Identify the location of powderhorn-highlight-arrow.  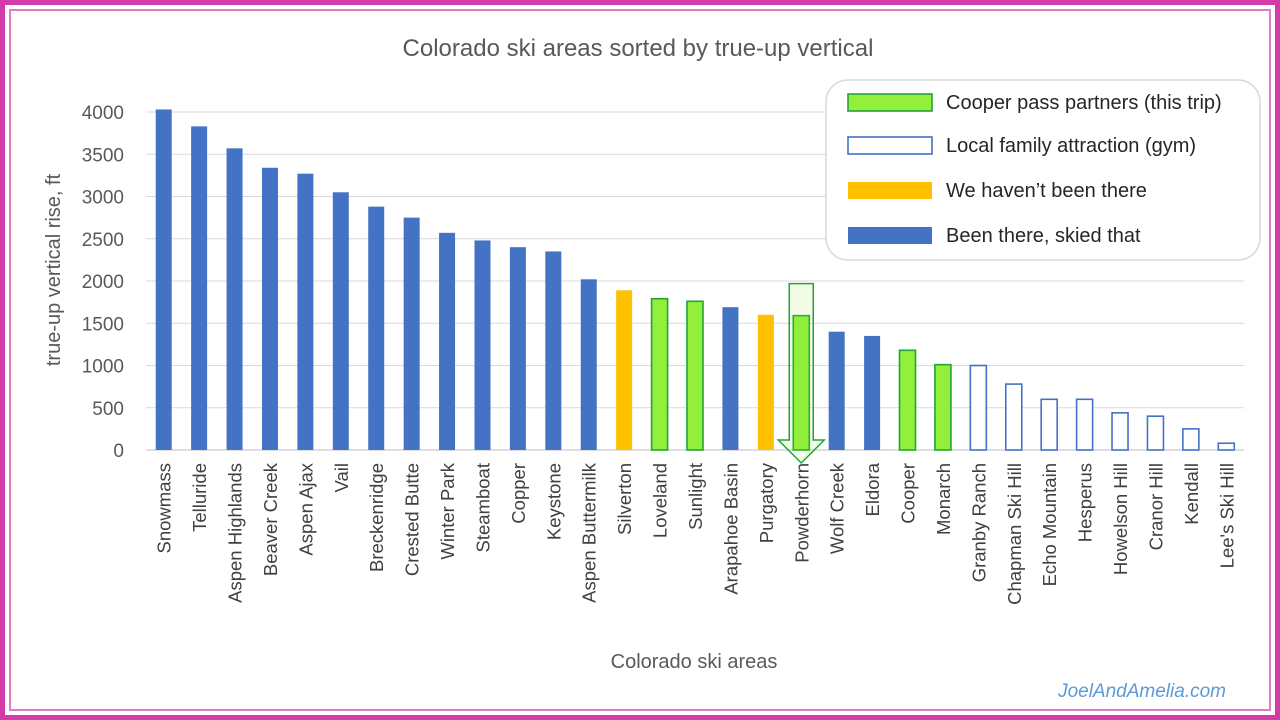
(801, 373).